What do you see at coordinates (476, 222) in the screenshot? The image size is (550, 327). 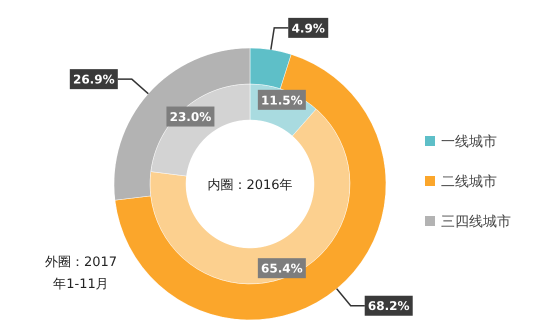 I see `legend-label: 三四线城市` at bounding box center [476, 222].